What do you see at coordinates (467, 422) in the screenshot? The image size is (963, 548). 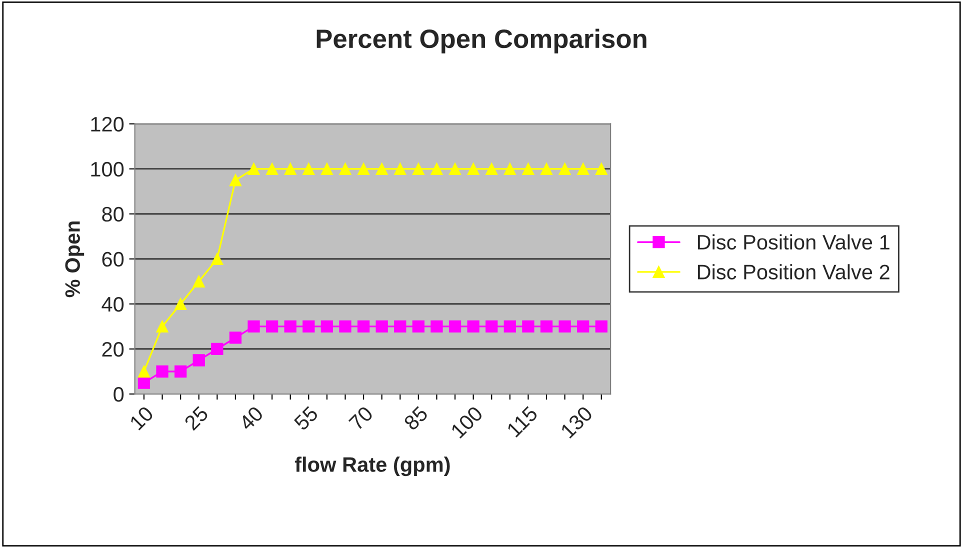 I see `x-tick-label: 100` at bounding box center [467, 422].